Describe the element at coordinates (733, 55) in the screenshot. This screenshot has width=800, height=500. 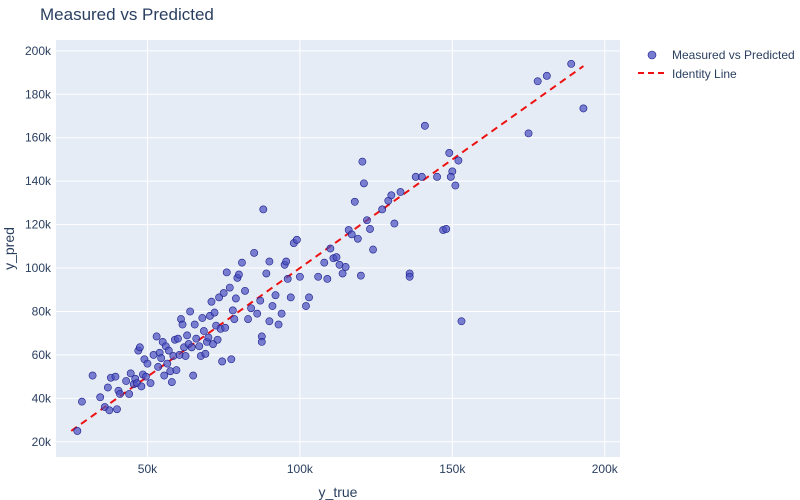
I see `legend-label-measured: Measured vs Predicted` at that location.